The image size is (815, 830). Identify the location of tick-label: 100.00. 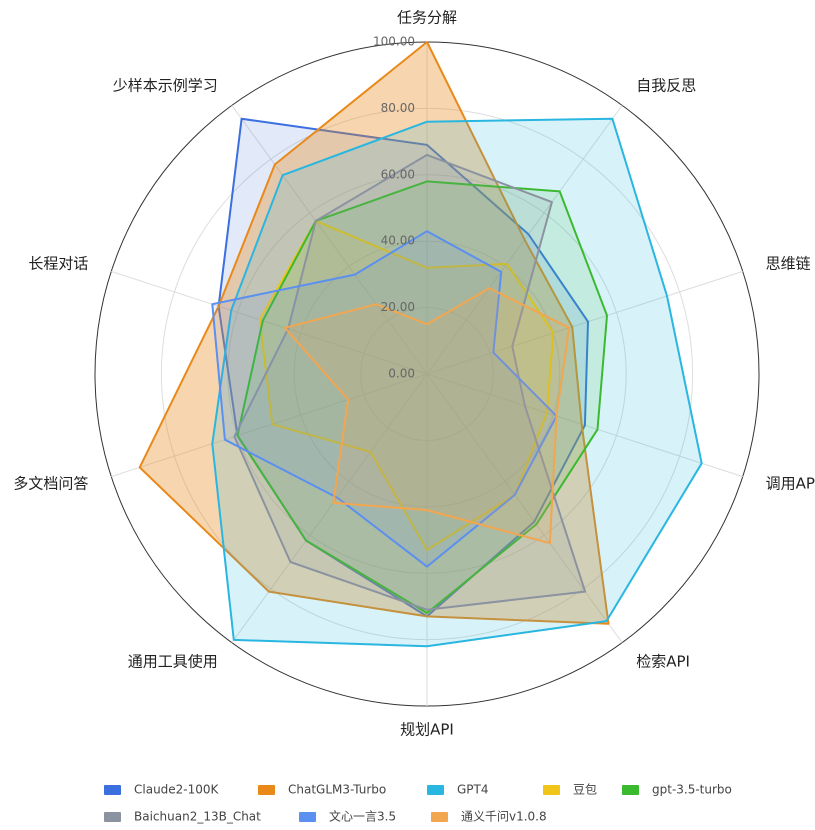
(394, 42).